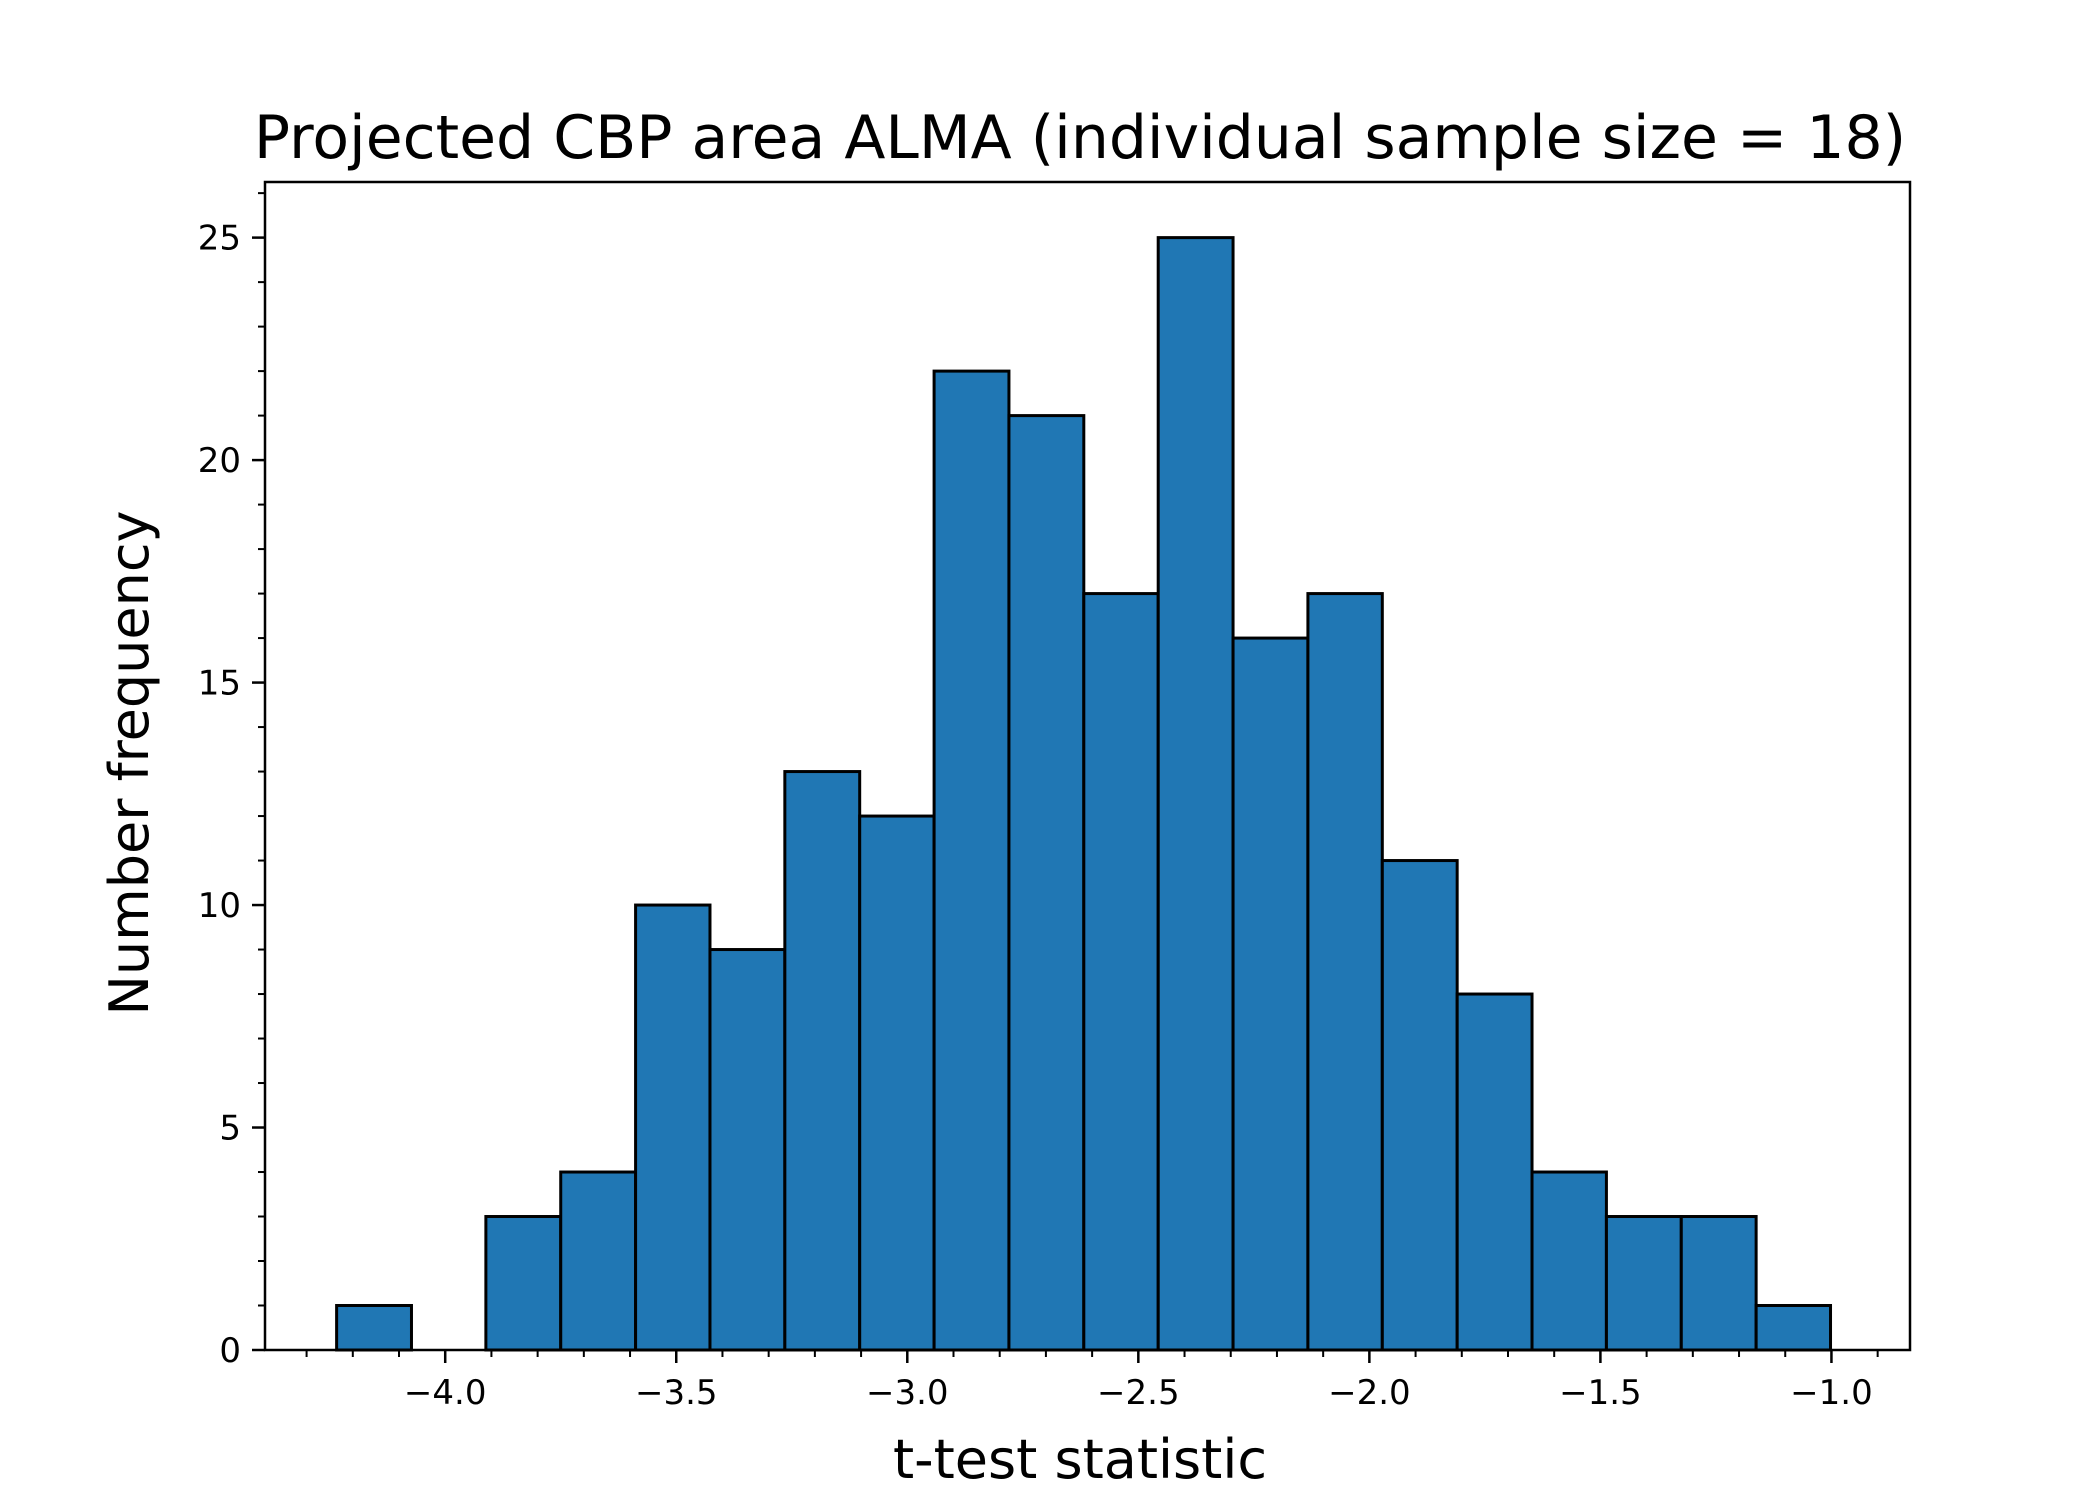  Describe the element at coordinates (230, 1129) in the screenshot. I see `y-tick-label: 5` at that location.